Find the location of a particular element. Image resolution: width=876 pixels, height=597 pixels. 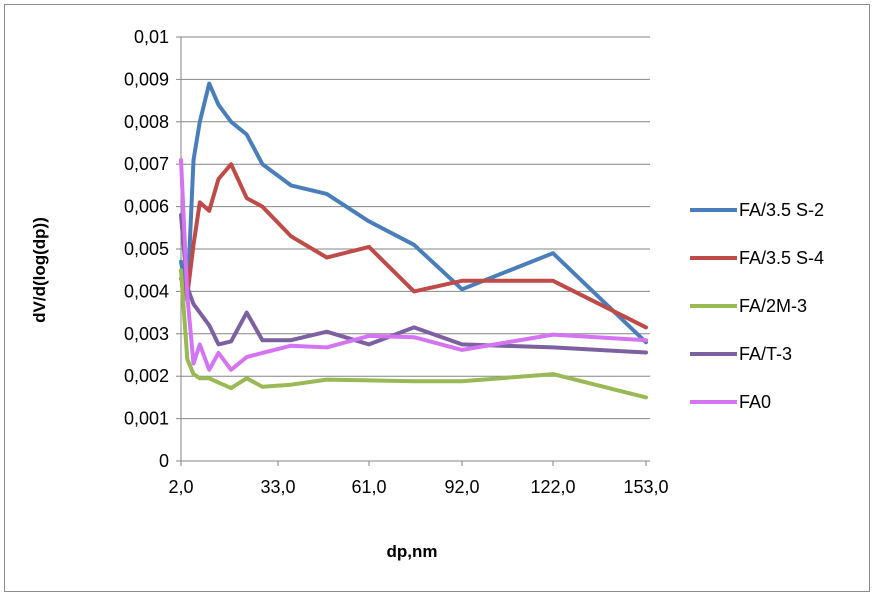

x-axis-title: dp,nm is located at coordinates (412, 551).